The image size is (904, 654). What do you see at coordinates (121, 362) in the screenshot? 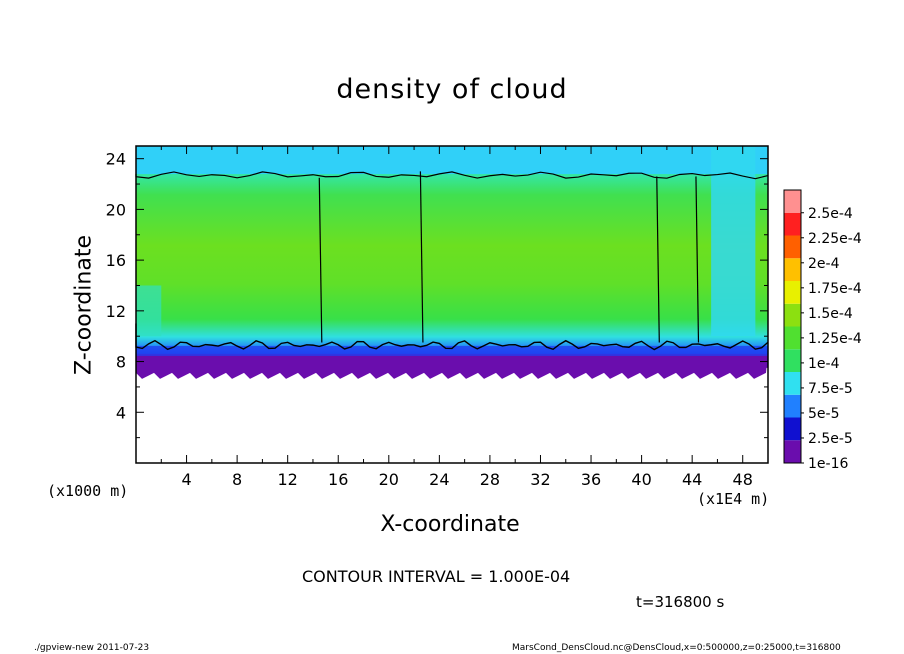
I see `y-tick-label: 8` at bounding box center [121, 362].